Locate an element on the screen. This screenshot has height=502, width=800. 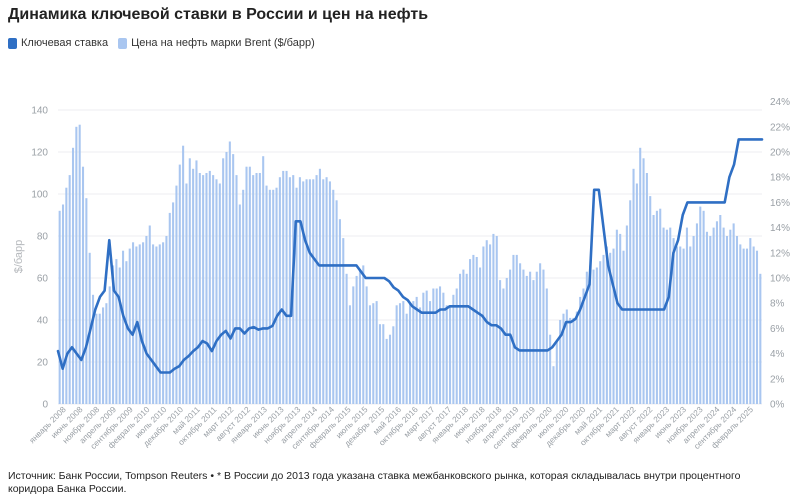
right-tick-label: 8% is located at coordinates (777, 304).